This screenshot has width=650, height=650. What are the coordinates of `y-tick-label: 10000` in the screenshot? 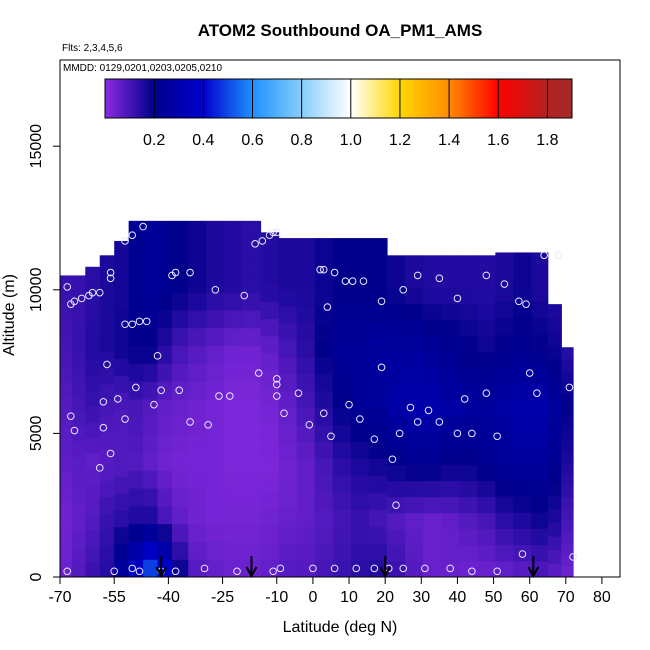 It's located at (36, 289).